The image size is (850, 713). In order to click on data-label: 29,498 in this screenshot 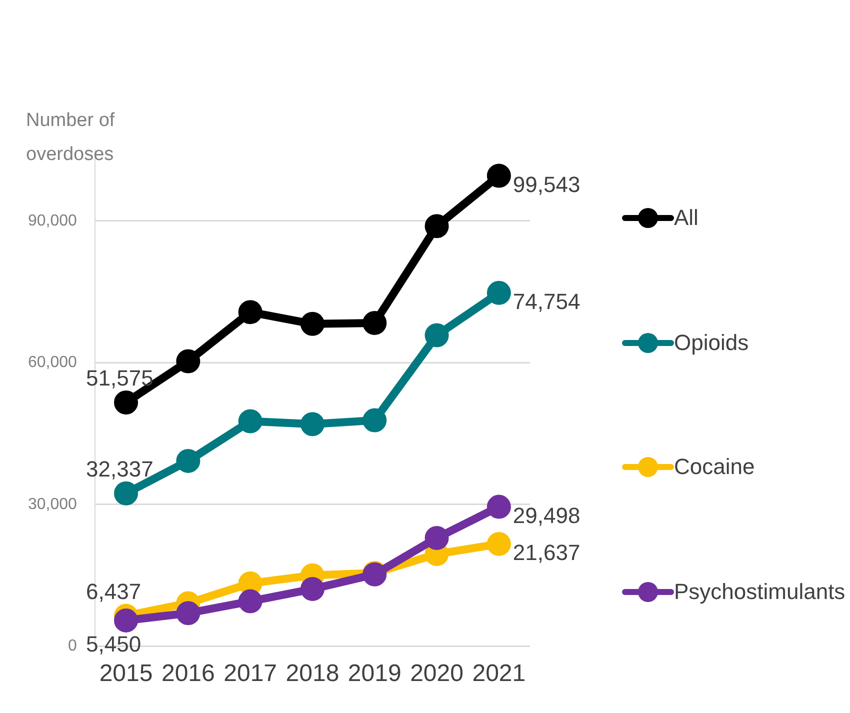, I will do `click(546, 515)`.